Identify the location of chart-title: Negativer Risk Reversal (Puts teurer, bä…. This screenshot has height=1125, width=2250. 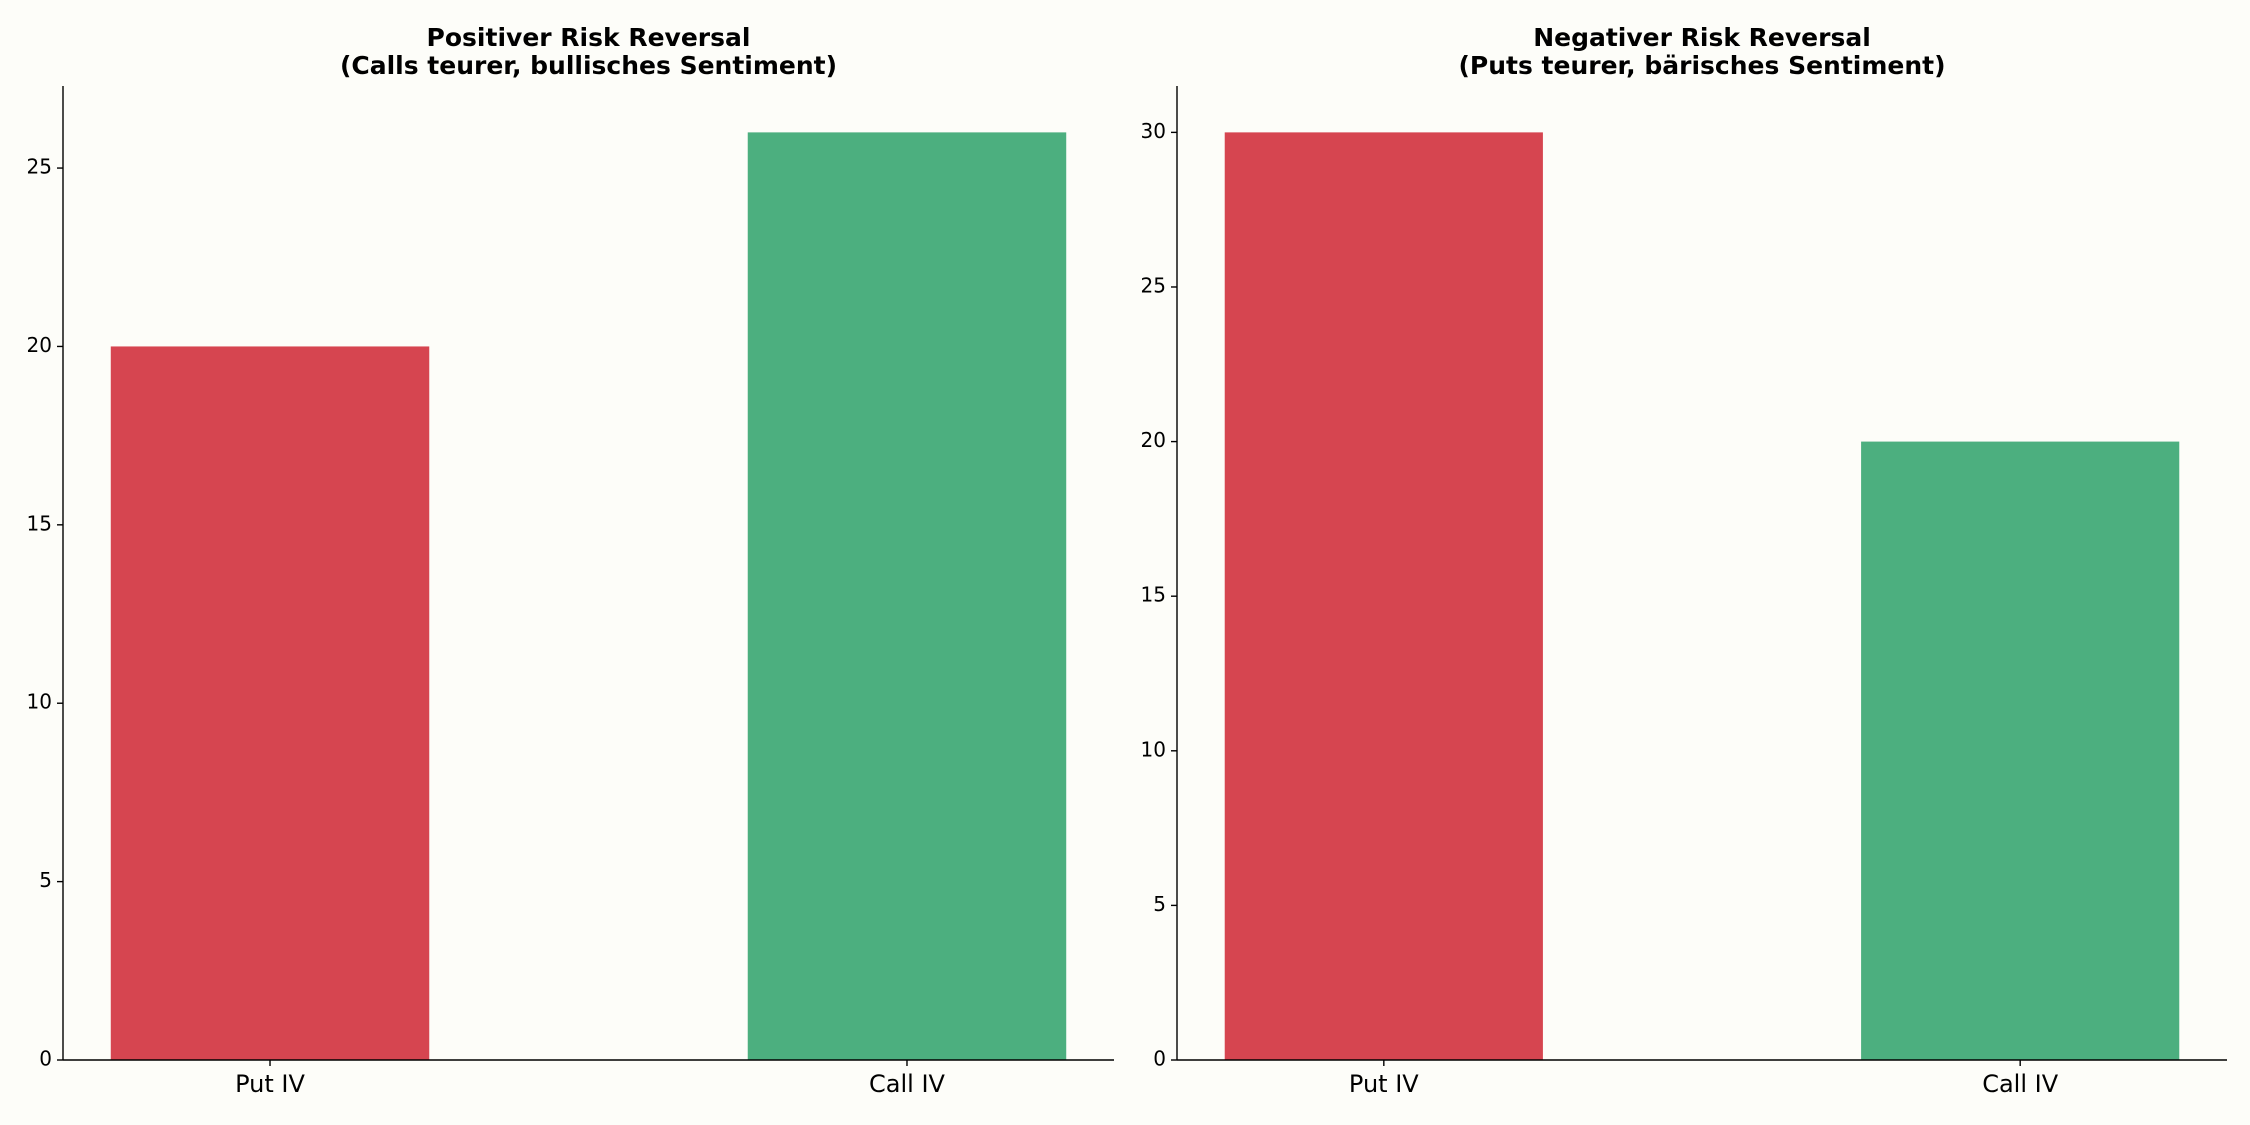
(1702, 51).